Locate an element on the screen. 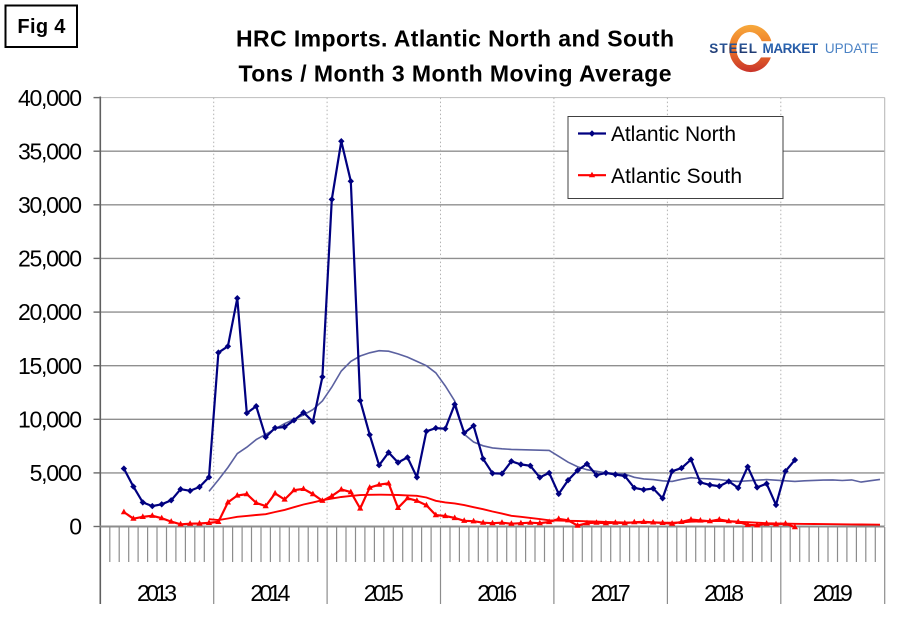 The image size is (910, 627). svg-text: 30,000 is located at coordinates (50, 205).